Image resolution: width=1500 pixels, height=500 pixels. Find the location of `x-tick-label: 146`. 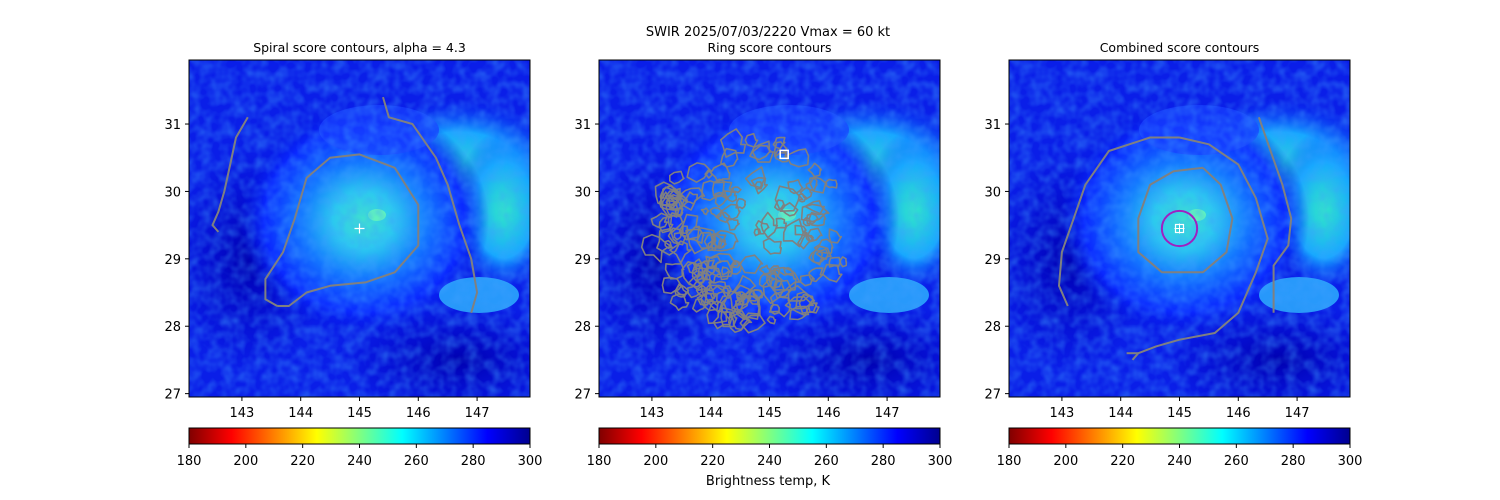

x-tick-label: 146 is located at coordinates (828, 413).